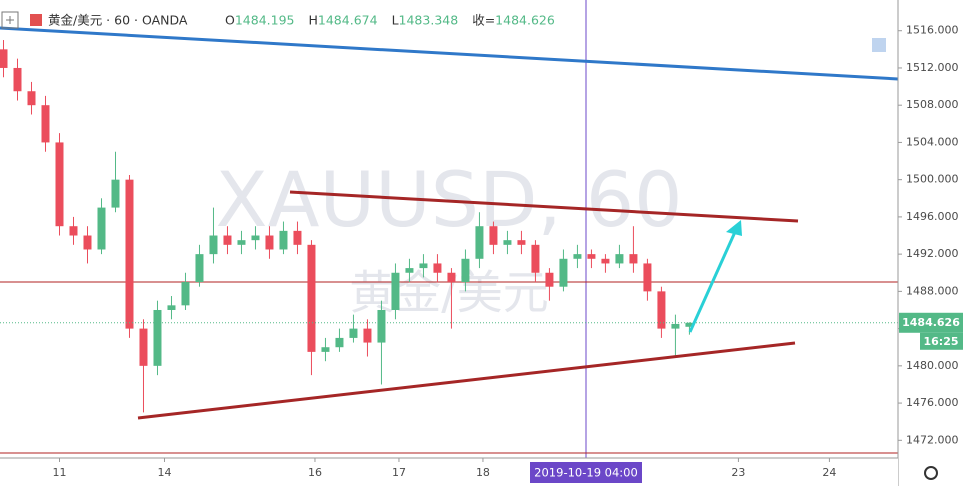 This screenshot has width=965, height=486. Describe the element at coordinates (932, 141) in the screenshot. I see `y-tick-label: 1504.000` at that location.